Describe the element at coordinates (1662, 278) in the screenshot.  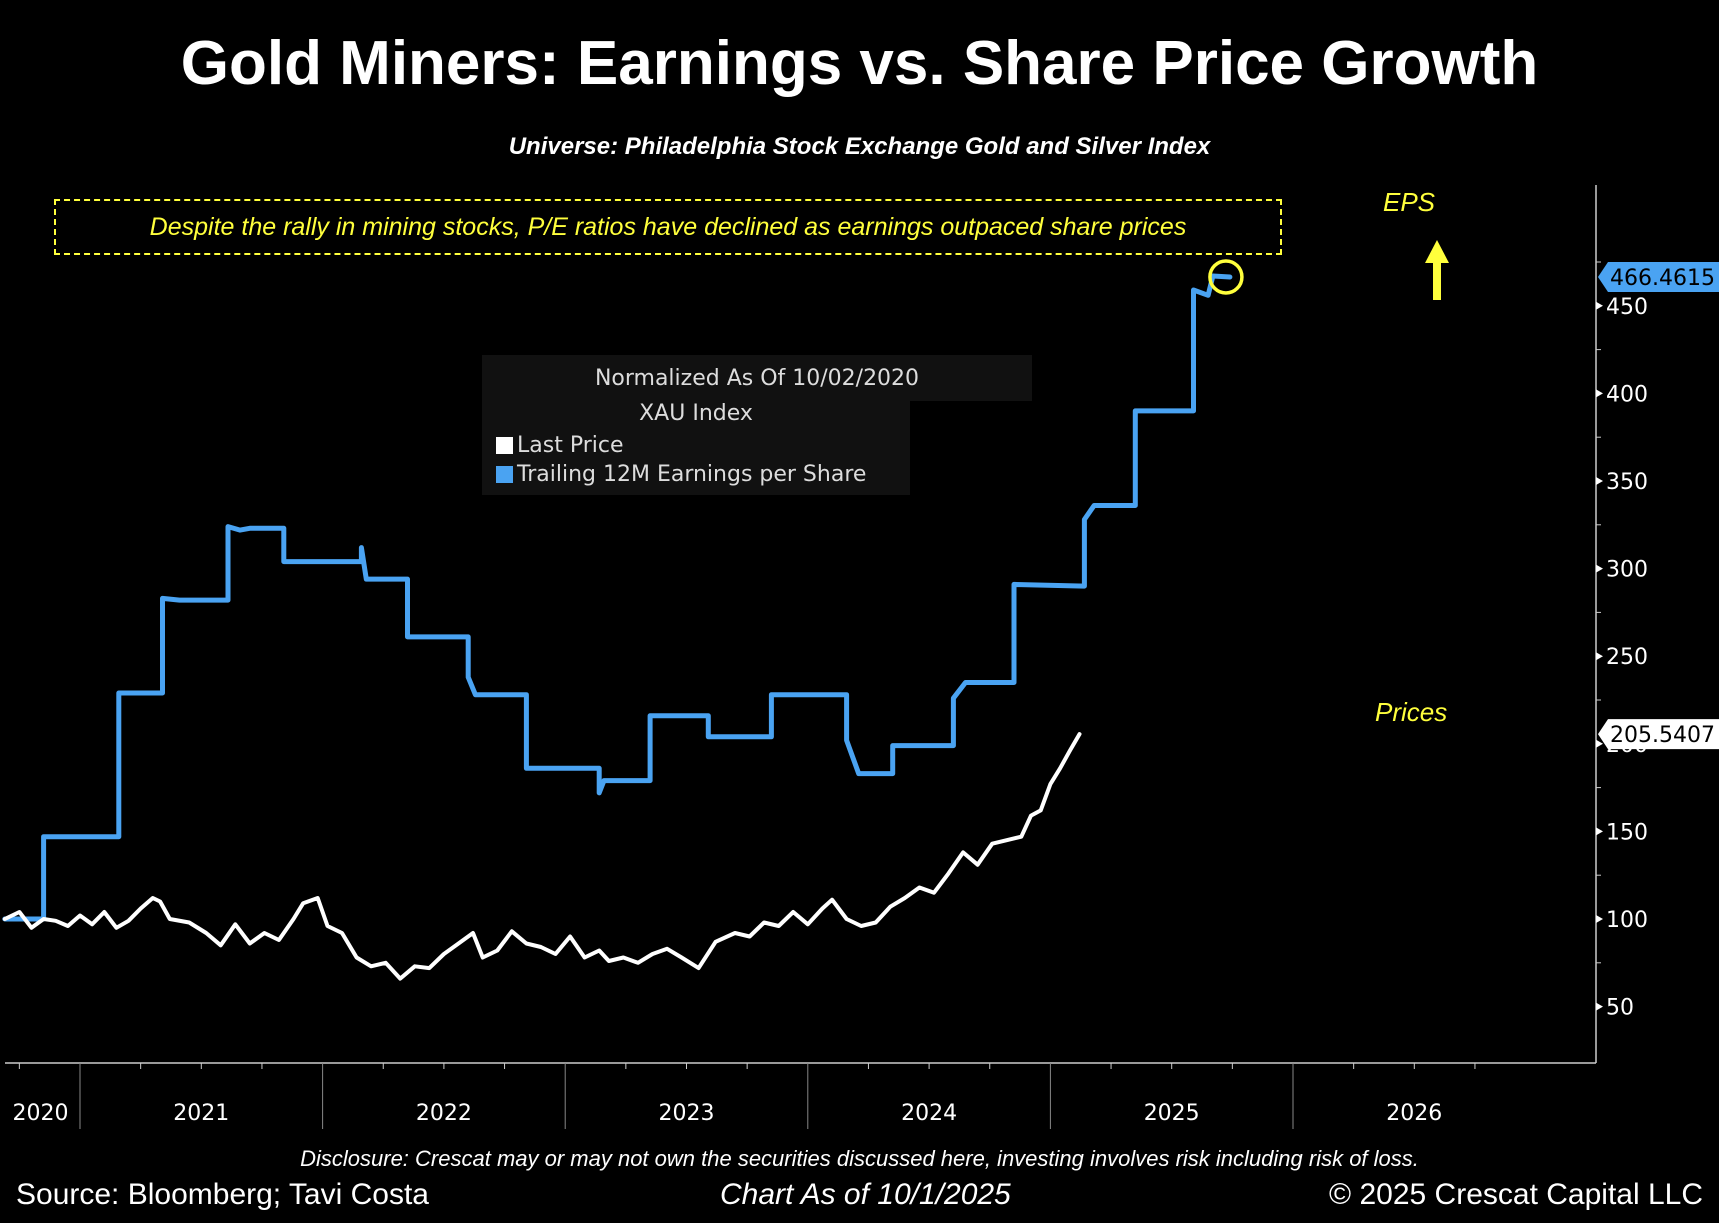
I see `eps-last-value-flag-text: 466.4615` at that location.